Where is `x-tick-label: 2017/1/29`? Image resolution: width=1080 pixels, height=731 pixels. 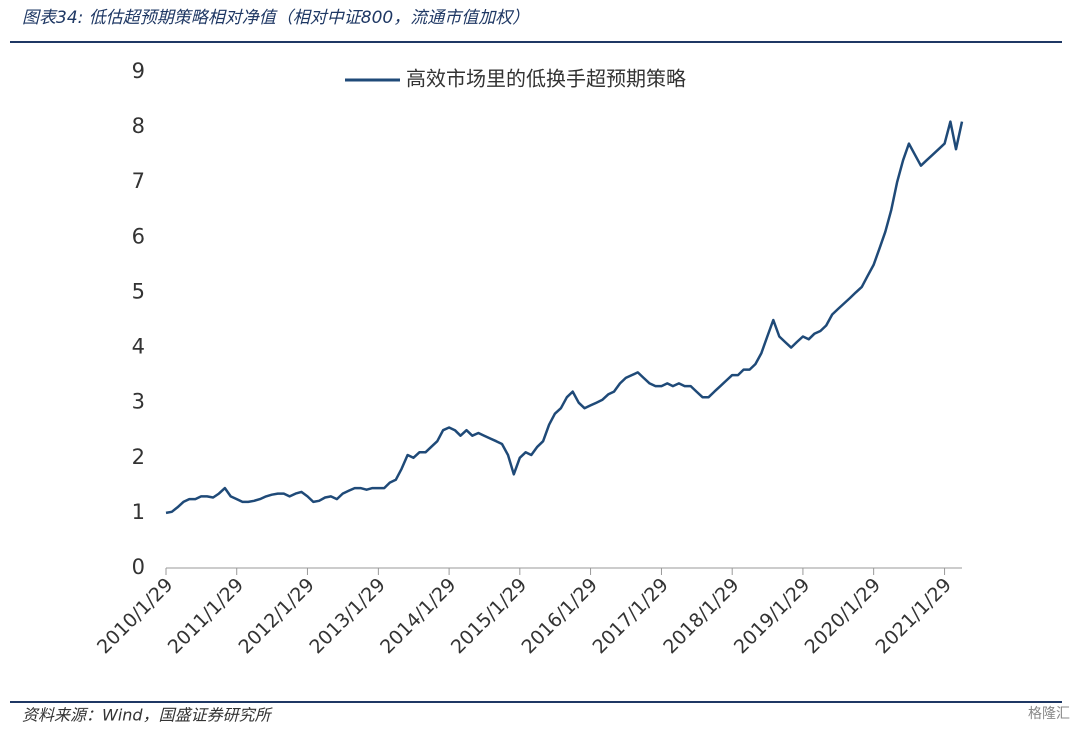 x-tick-label: 2017/1/29 is located at coordinates (630, 616).